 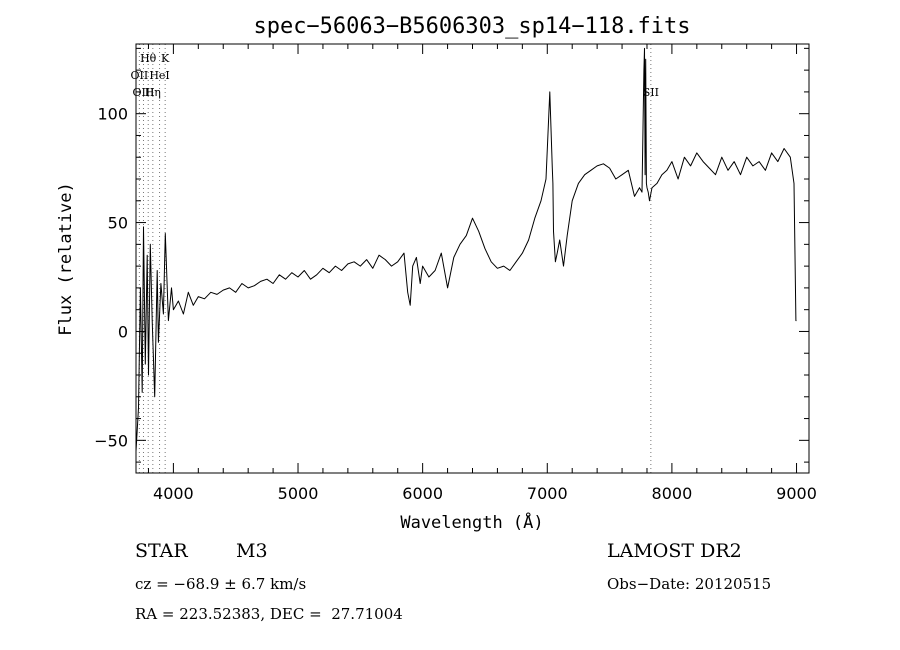 What do you see at coordinates (651, 92) in the screenshot?
I see `line-marker-label: SII` at bounding box center [651, 92].